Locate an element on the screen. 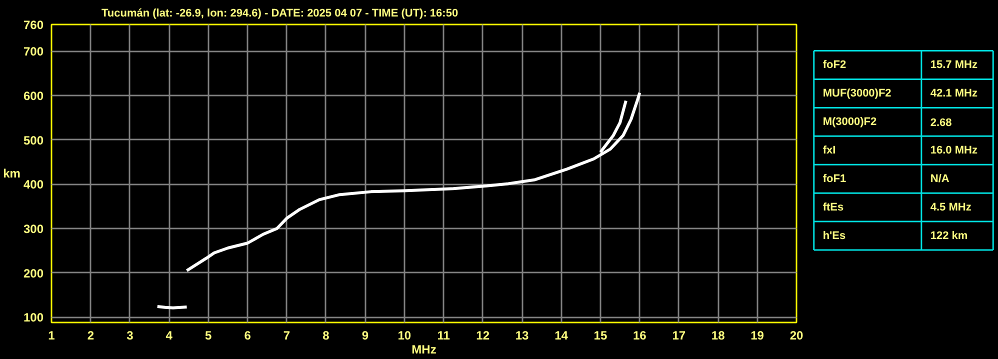 The image size is (998, 359). y-tick-label: 200 is located at coordinates (33, 273).